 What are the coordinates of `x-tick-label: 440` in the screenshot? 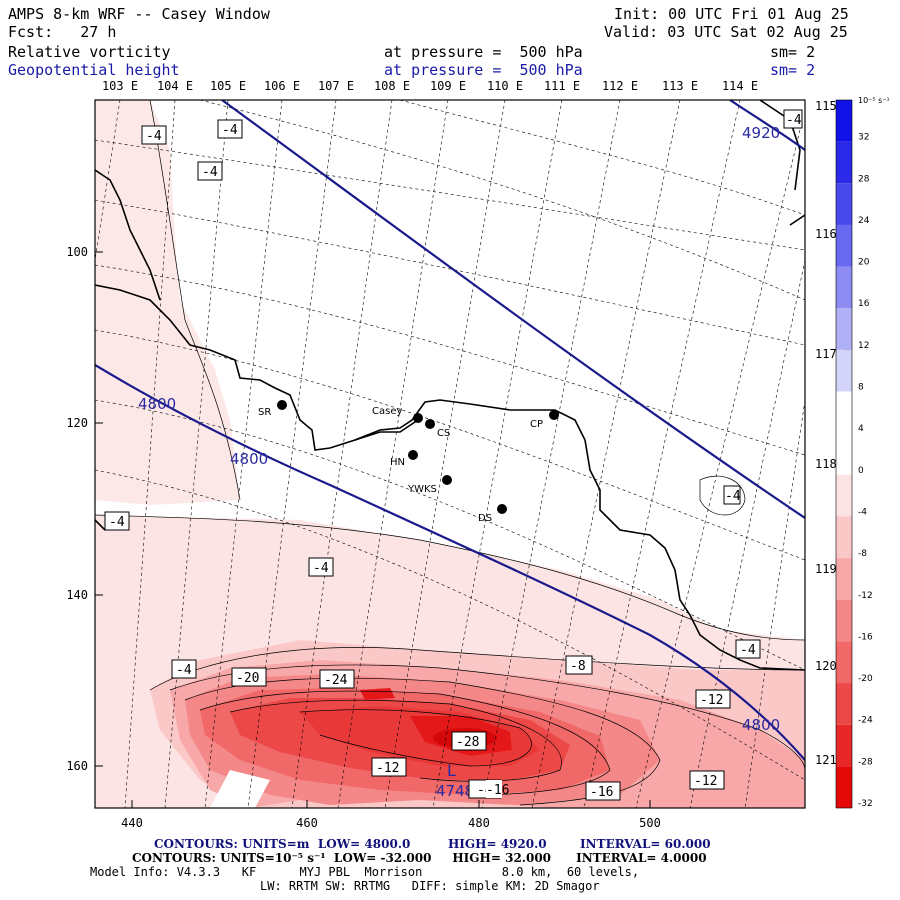 It's located at (132, 823).